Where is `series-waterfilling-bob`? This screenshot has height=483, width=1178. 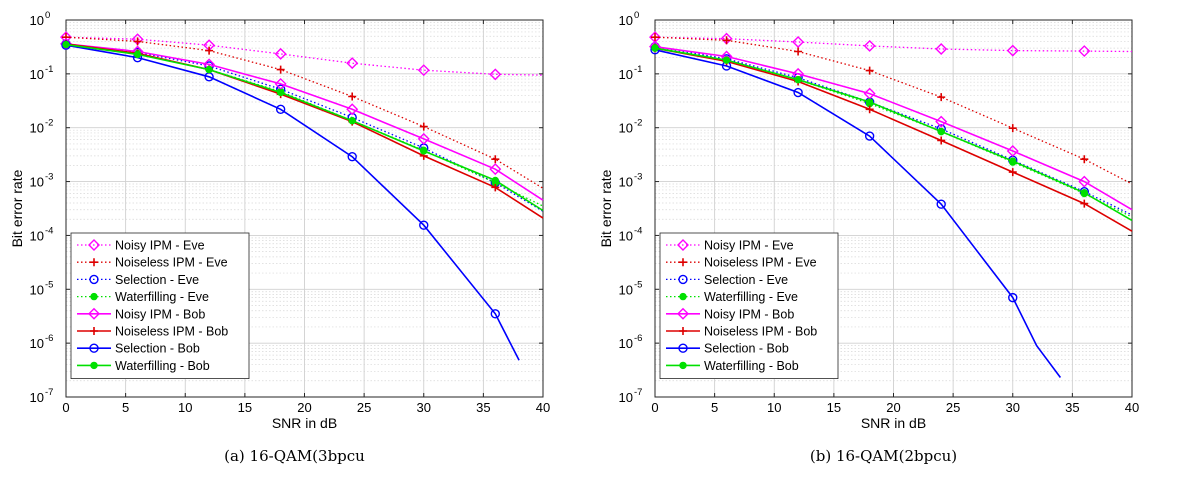
series-waterfilling-bob is located at coordinates (303, 126).